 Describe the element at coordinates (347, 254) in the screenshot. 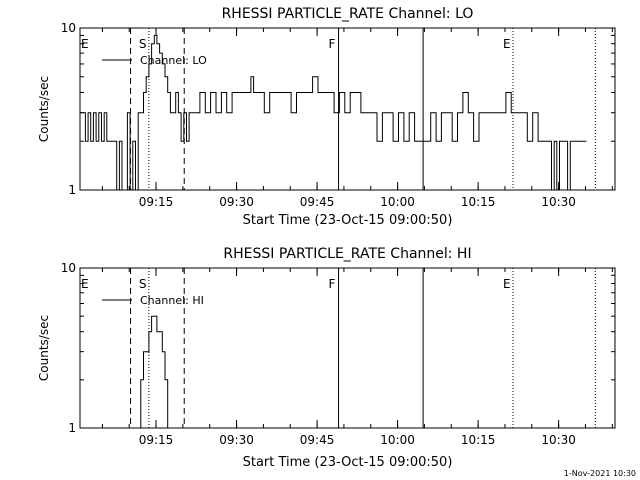

I see `chart-title: RHESSI PARTICLE_RATE Channel: HI` at that location.